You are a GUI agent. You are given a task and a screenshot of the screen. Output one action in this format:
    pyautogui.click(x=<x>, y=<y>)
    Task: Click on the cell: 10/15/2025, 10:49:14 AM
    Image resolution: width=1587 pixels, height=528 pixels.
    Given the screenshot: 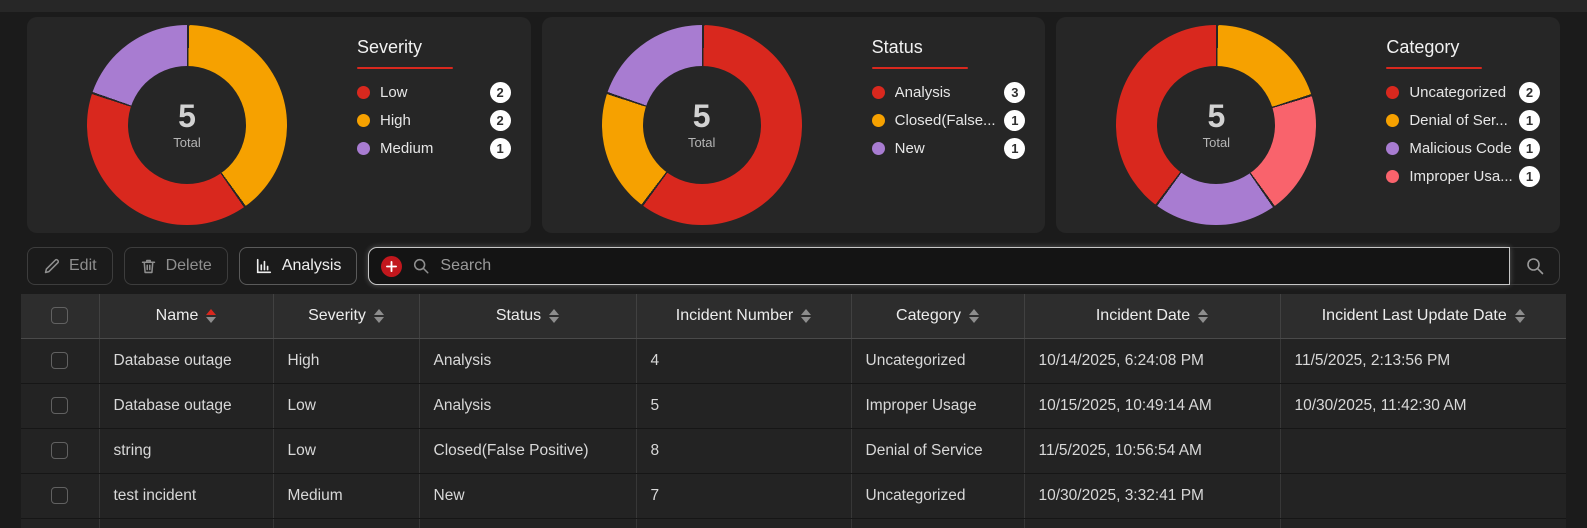 What is the action you would take?
    pyautogui.click(x=1152, y=406)
    